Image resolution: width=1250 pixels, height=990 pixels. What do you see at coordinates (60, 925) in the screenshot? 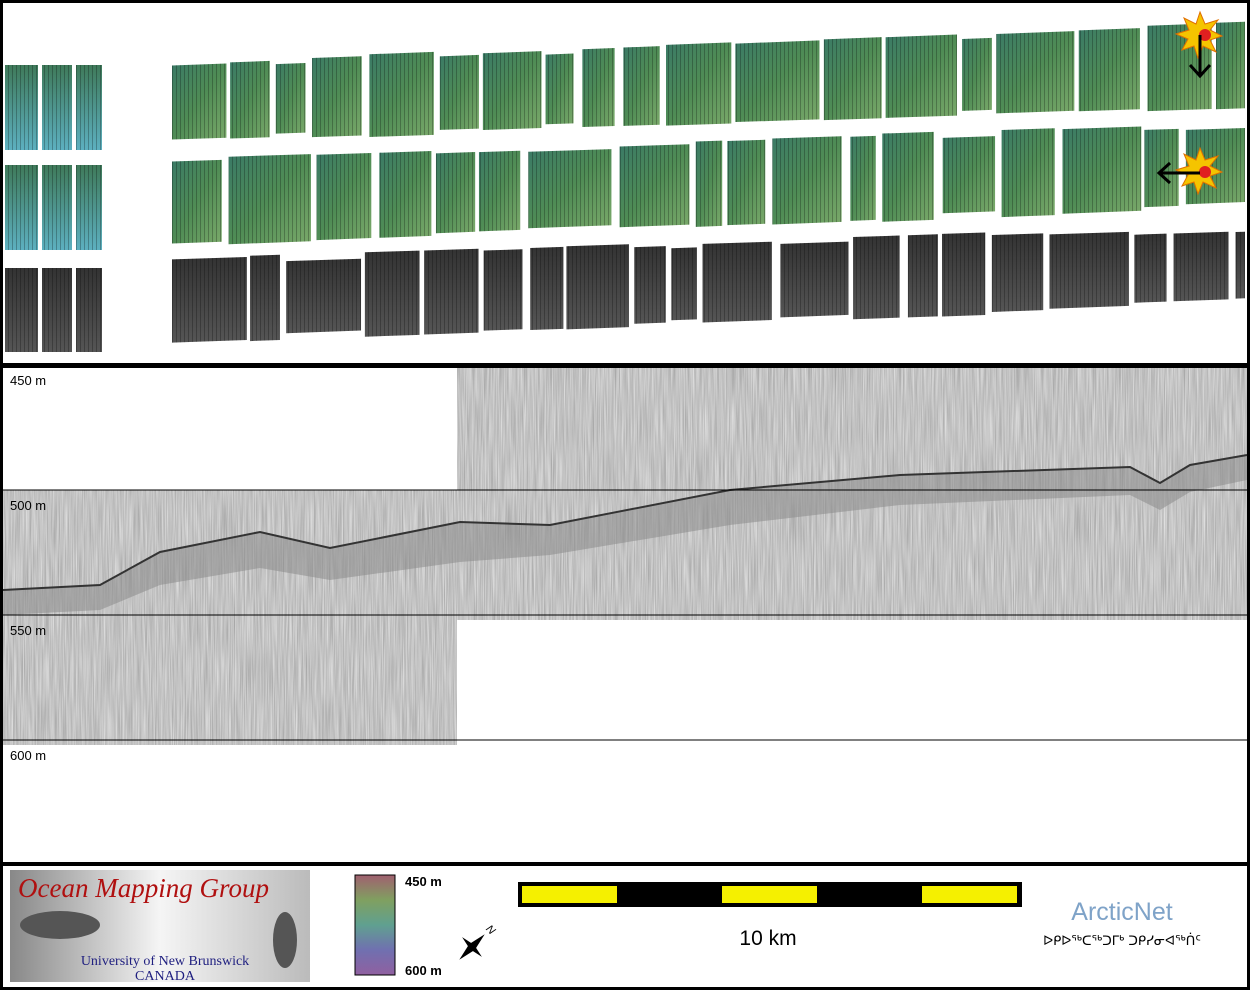
I see `logo-ship` at bounding box center [60, 925].